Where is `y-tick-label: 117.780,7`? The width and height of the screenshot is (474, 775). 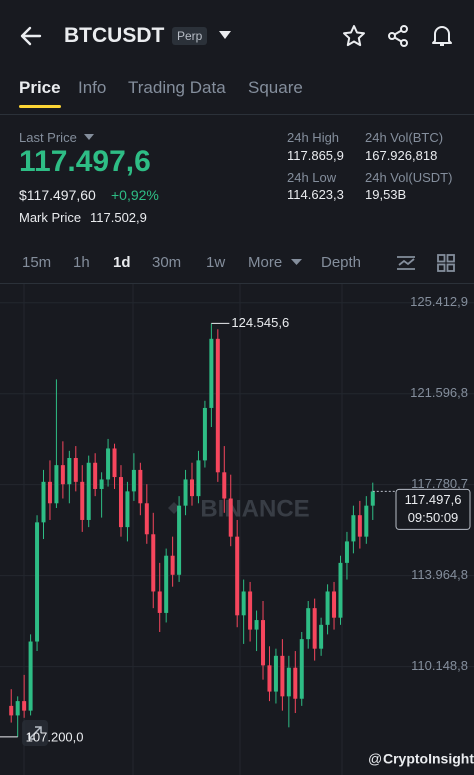
y-tick-label: 117.780,7 is located at coordinates (439, 483).